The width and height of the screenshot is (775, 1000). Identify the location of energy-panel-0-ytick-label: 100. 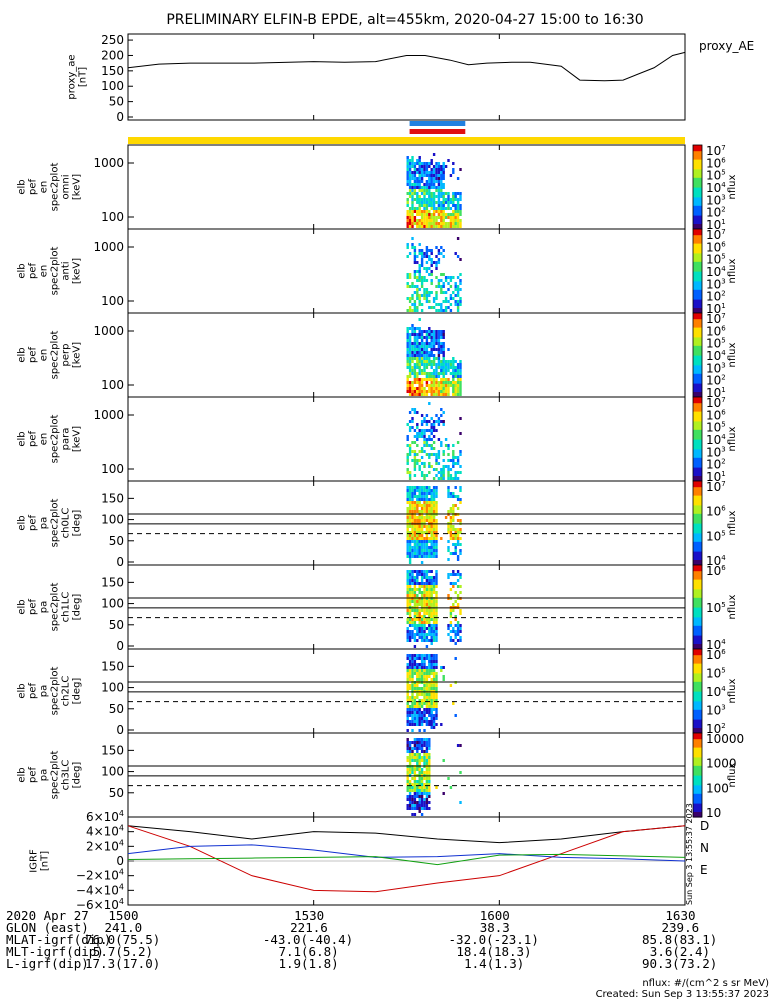
(112, 217).